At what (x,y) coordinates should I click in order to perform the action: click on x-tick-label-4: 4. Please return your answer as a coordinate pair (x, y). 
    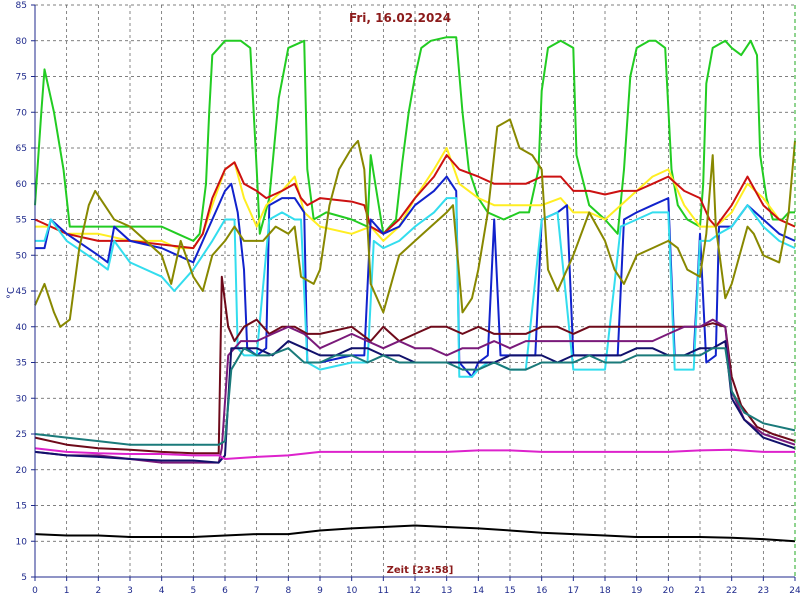
    Looking at the image, I should click on (162, 591).